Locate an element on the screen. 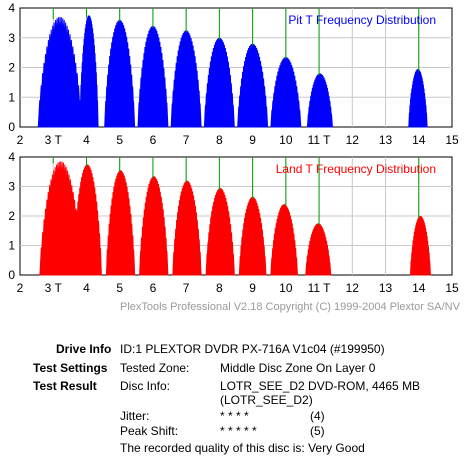 Image resolution: width=469 pixels, height=460 pixels. chart2-peak-14t is located at coordinates (420, 245).